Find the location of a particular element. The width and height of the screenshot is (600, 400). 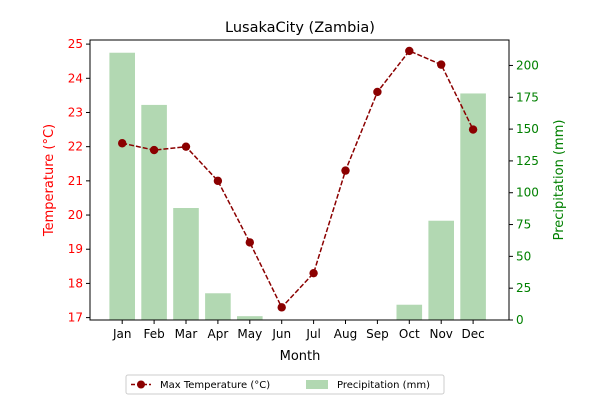

temperature-point-aug is located at coordinates (345, 170).